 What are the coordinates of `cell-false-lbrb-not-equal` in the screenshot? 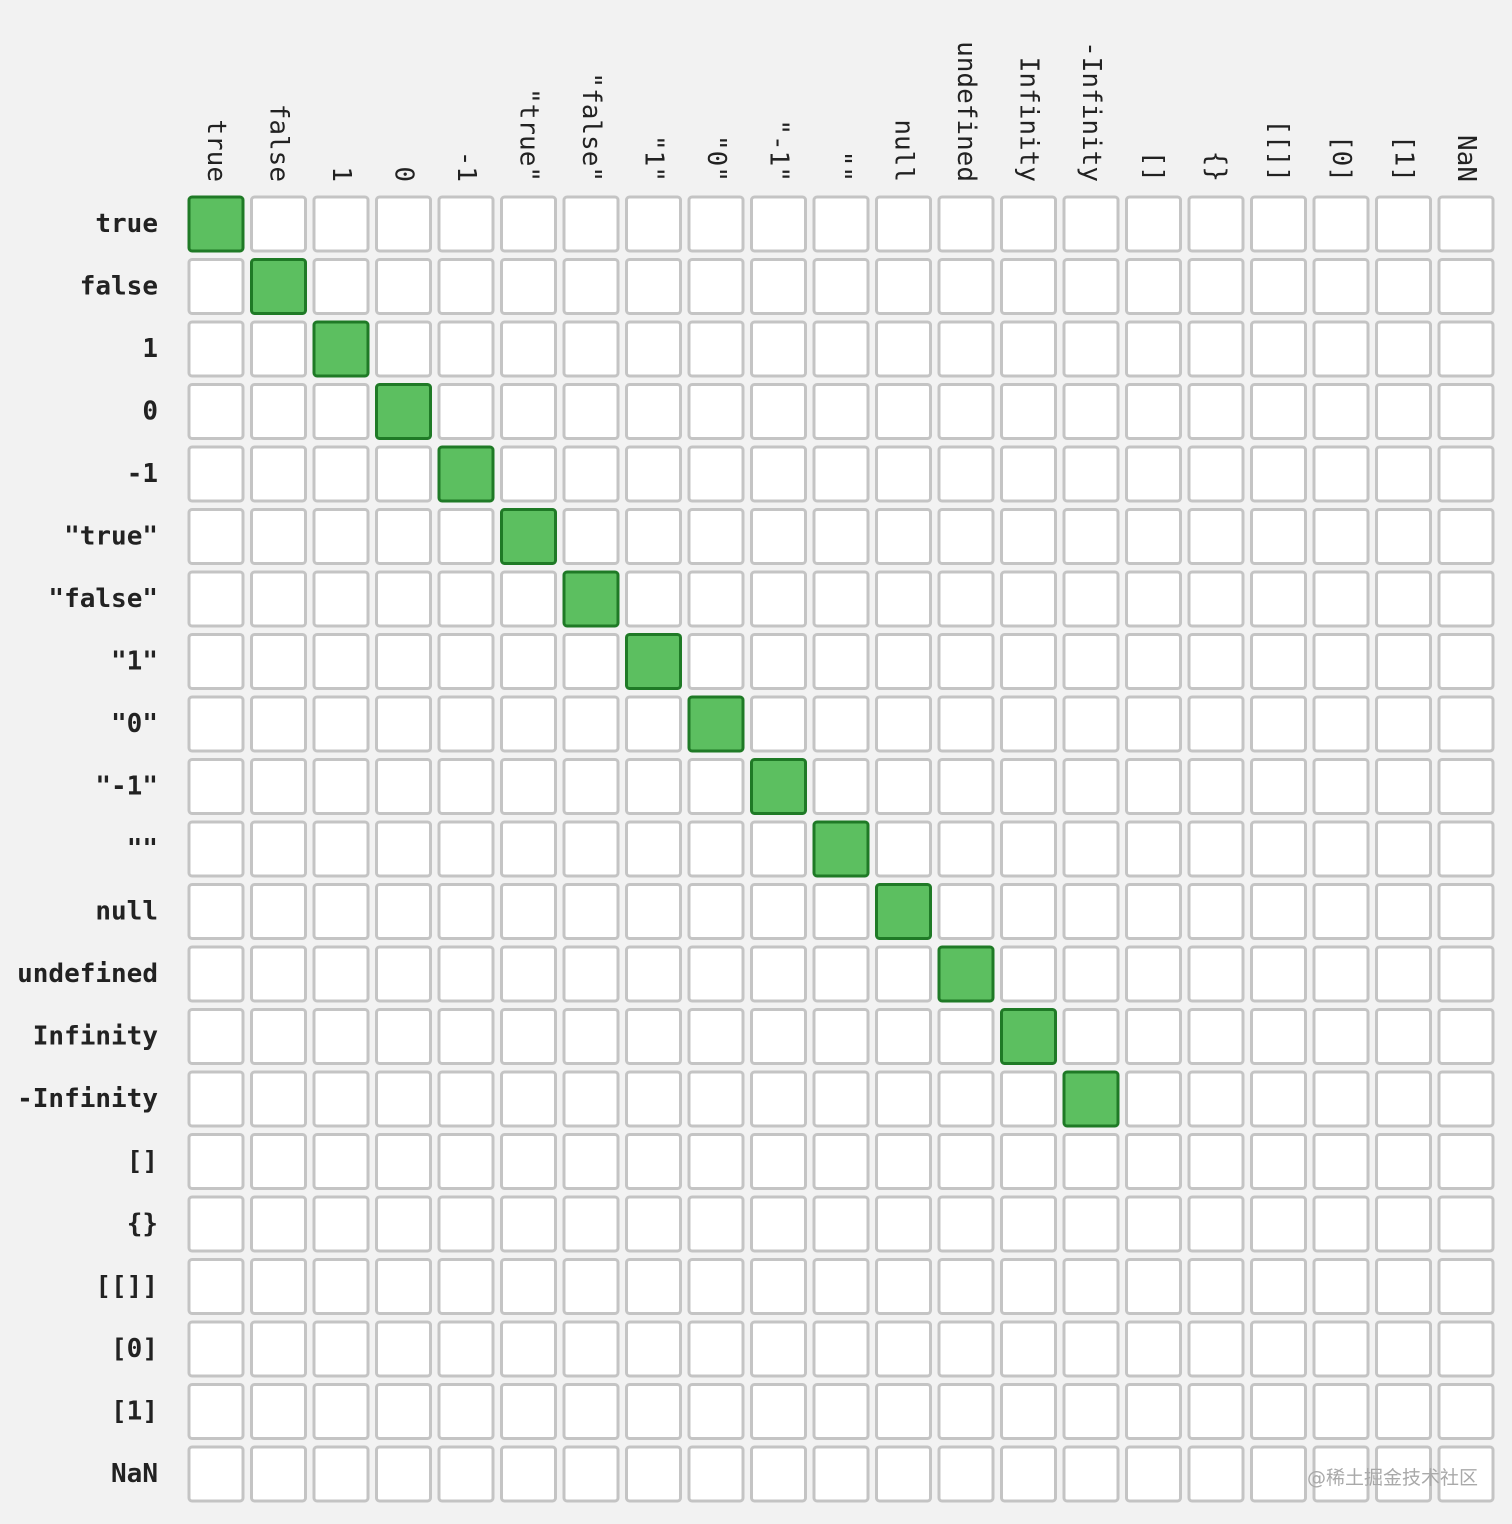 It's located at (1153, 286).